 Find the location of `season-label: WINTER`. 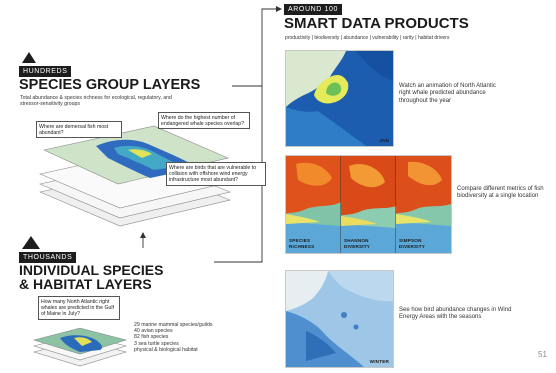

season-label: WINTER is located at coordinates (379, 361).